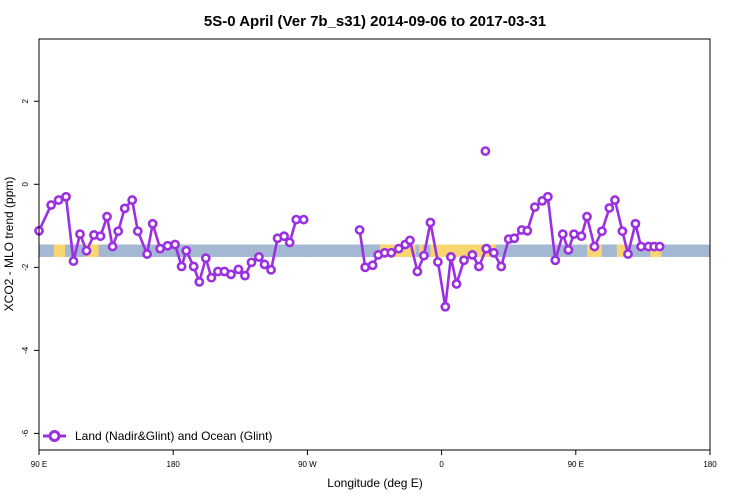  What do you see at coordinates (485, 151) in the screenshot?
I see `data-point-isolated` at bounding box center [485, 151].